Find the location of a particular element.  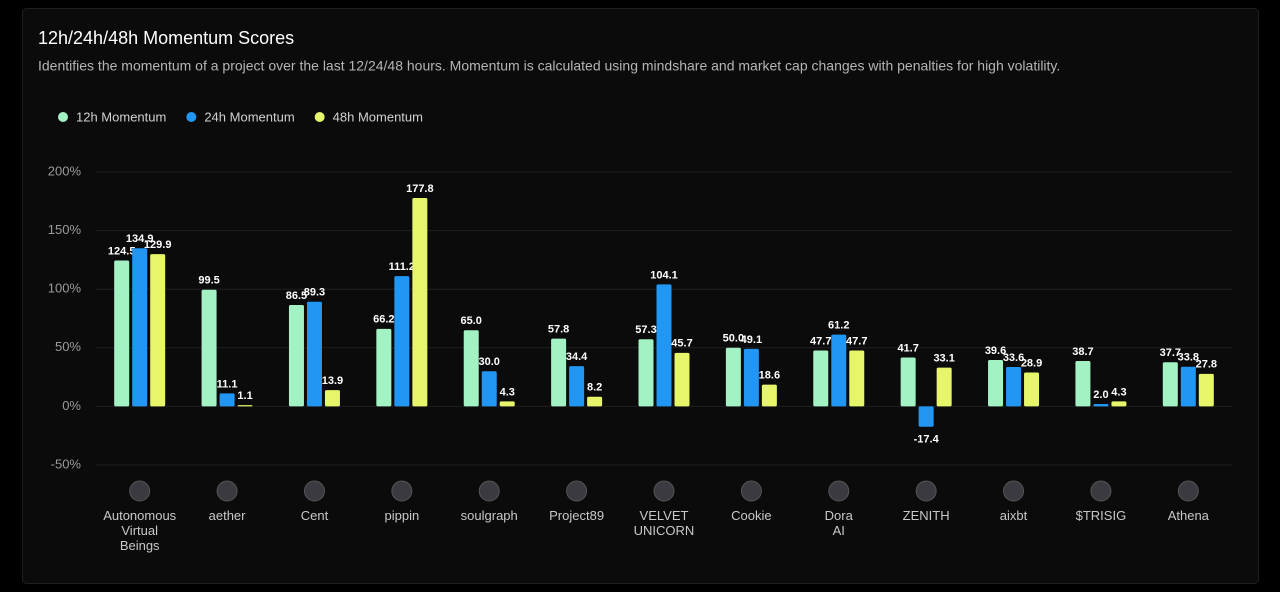

x-tick-label-line: ZENITH is located at coordinates (926, 515).